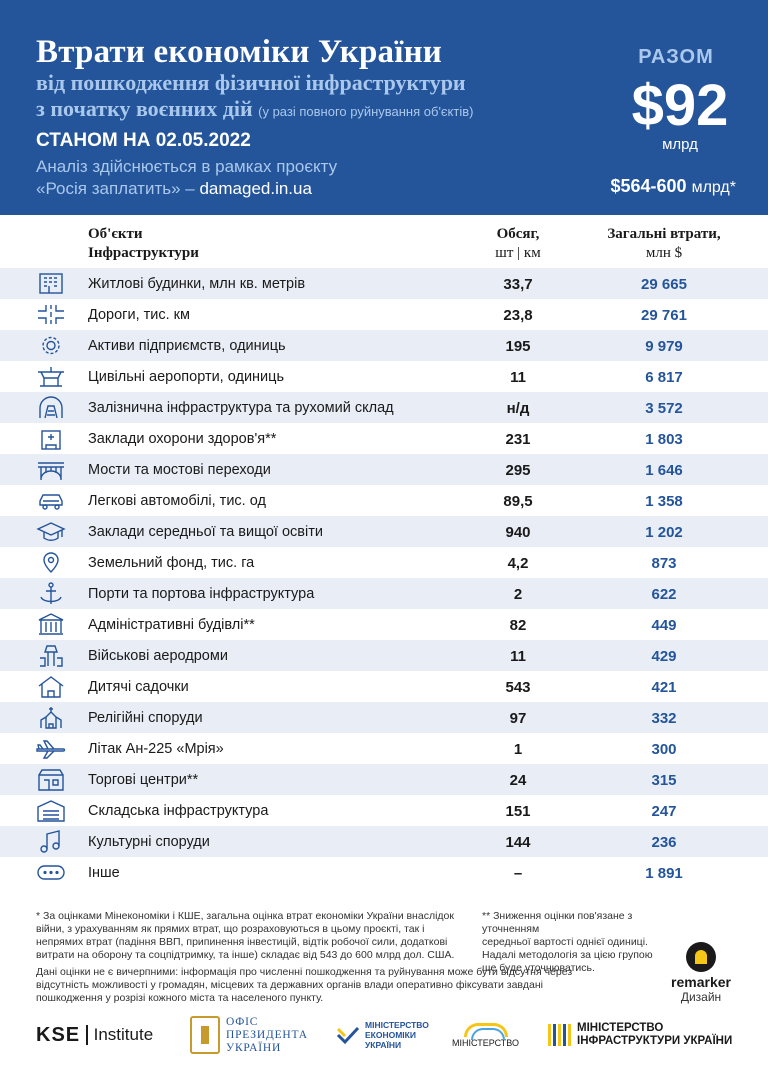 The width and height of the screenshot is (768, 1085). Describe the element at coordinates (664, 315) in the screenshot. I see `row-loss: 29 761` at that location.